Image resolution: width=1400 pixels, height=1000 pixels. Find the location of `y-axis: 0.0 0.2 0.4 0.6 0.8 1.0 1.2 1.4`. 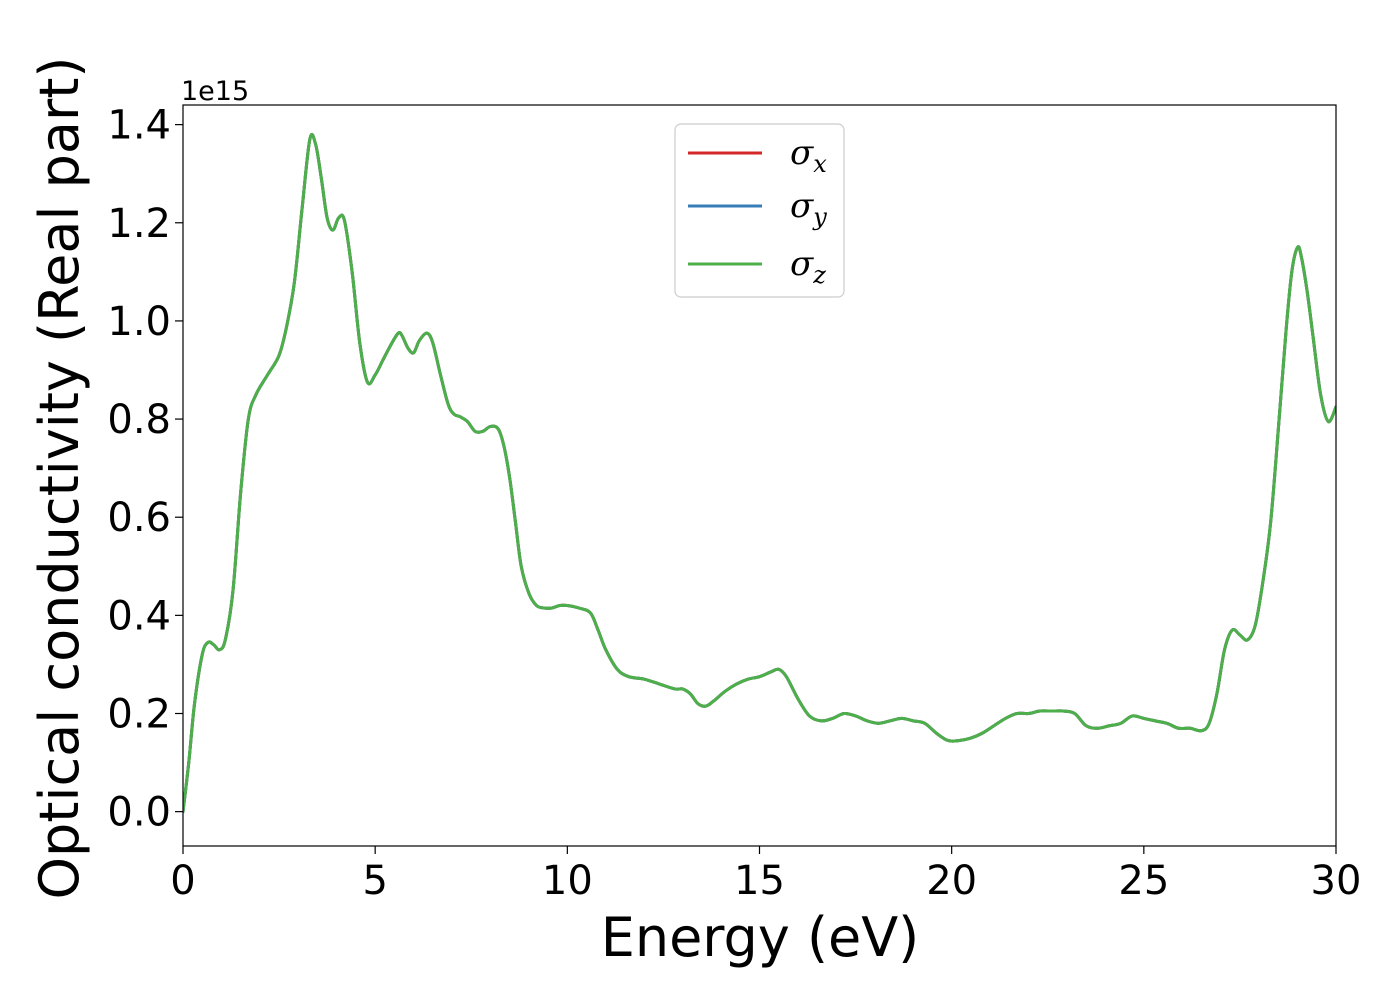

y-axis: 0.0 0.2 0.4 0.6 0.8 1.0 1.2 1.4 is located at coordinates (145, 469).